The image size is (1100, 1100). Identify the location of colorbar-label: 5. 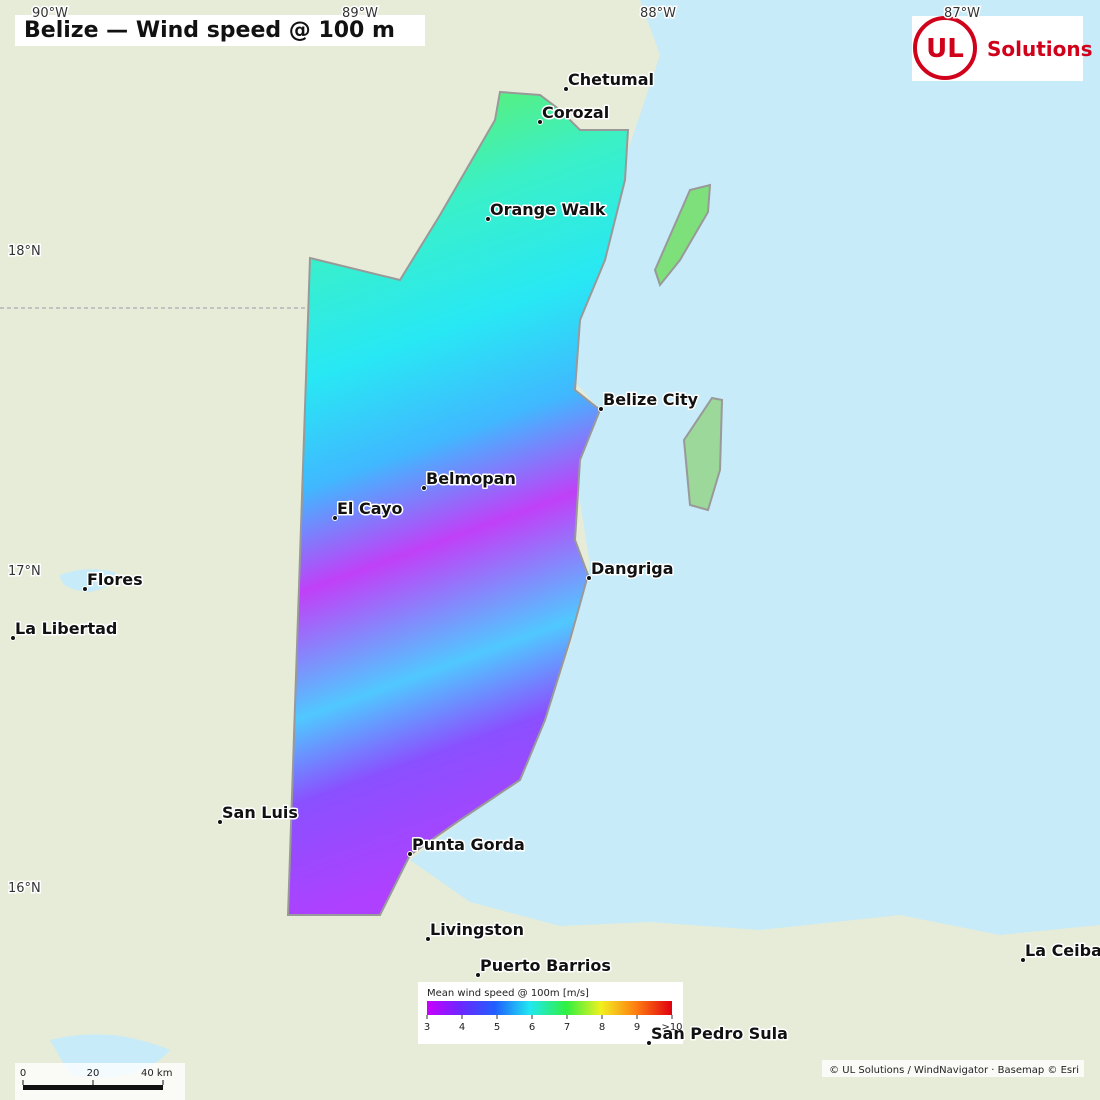
(497, 1027).